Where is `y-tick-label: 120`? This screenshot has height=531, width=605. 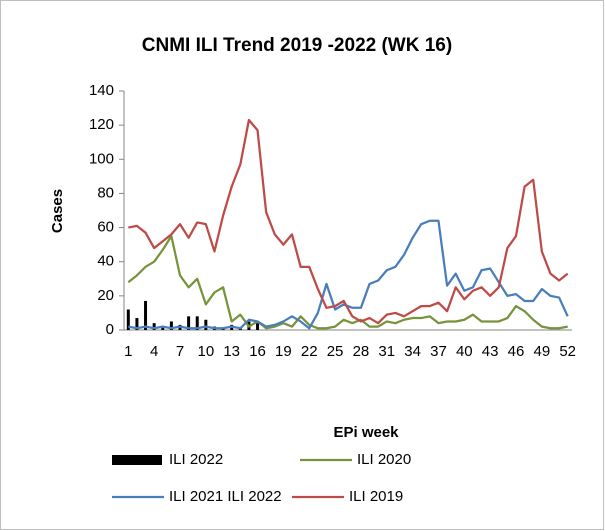 y-tick-label: 120 is located at coordinates (101, 124).